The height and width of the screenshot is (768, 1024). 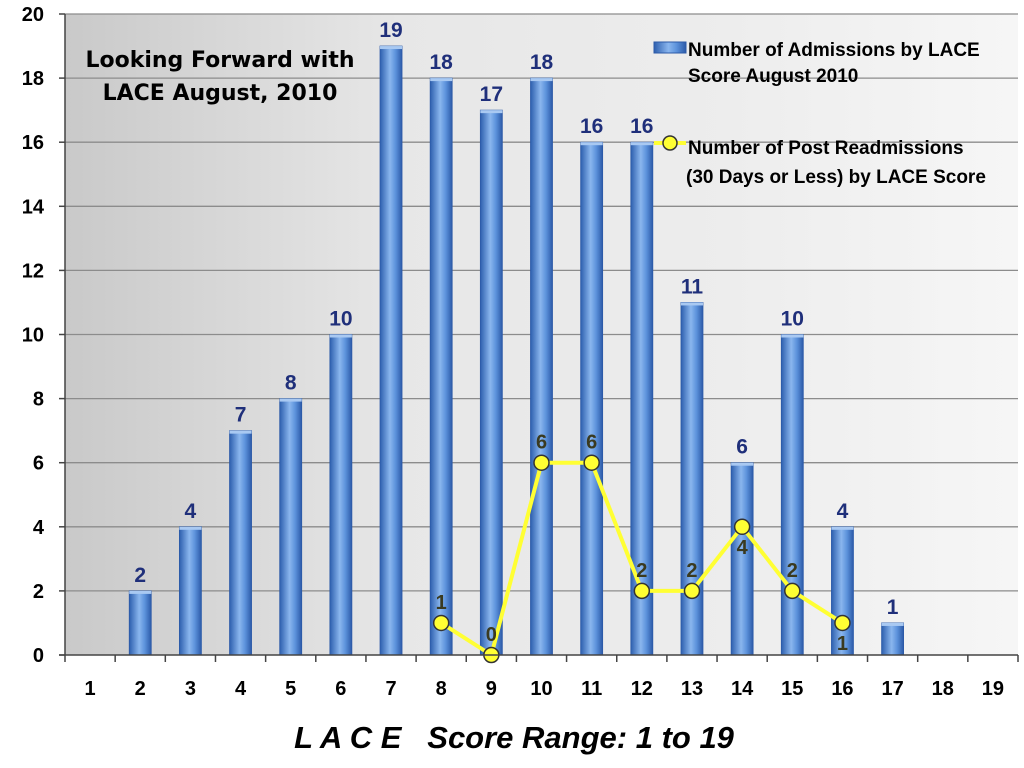 I want to click on x-tick-label: 18, so click(x=943, y=689).